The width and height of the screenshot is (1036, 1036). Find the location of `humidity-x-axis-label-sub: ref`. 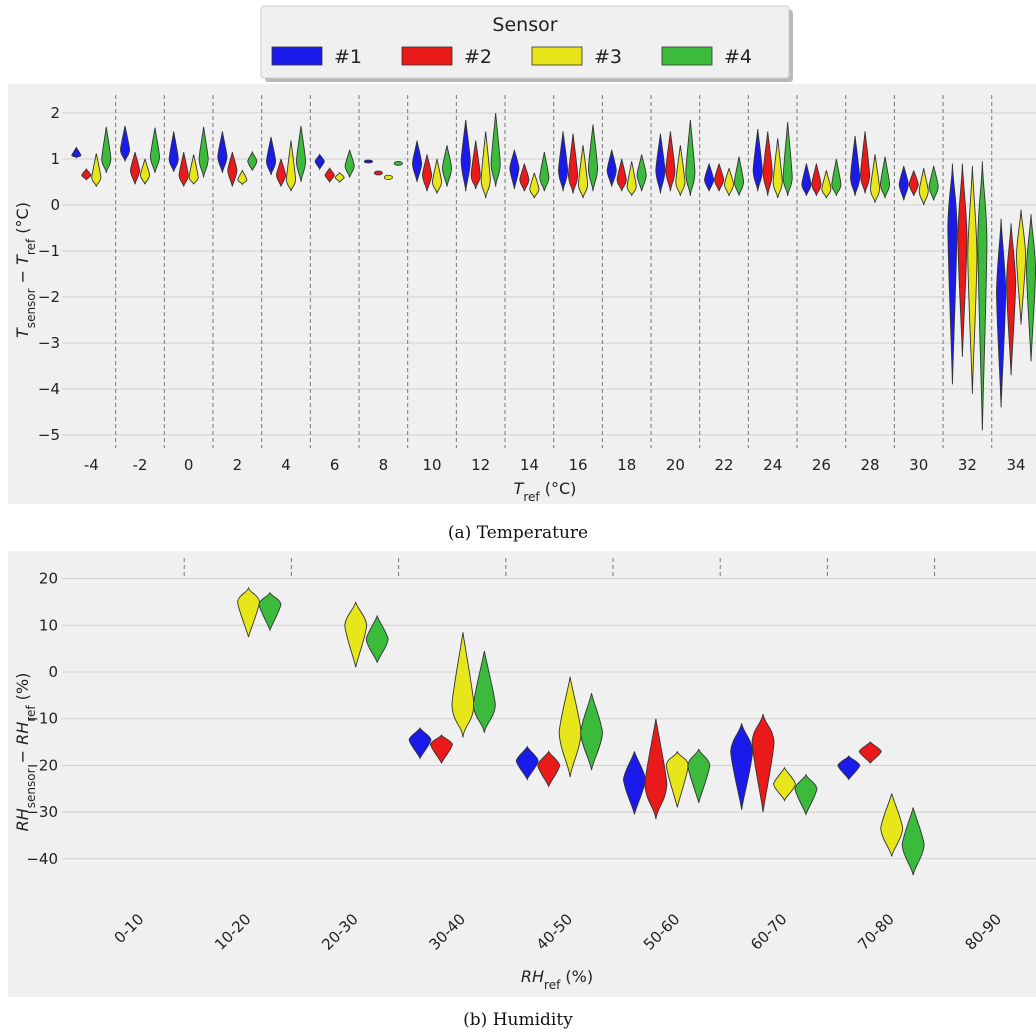

humidity-x-axis-label-sub: ref is located at coordinates (552, 985).